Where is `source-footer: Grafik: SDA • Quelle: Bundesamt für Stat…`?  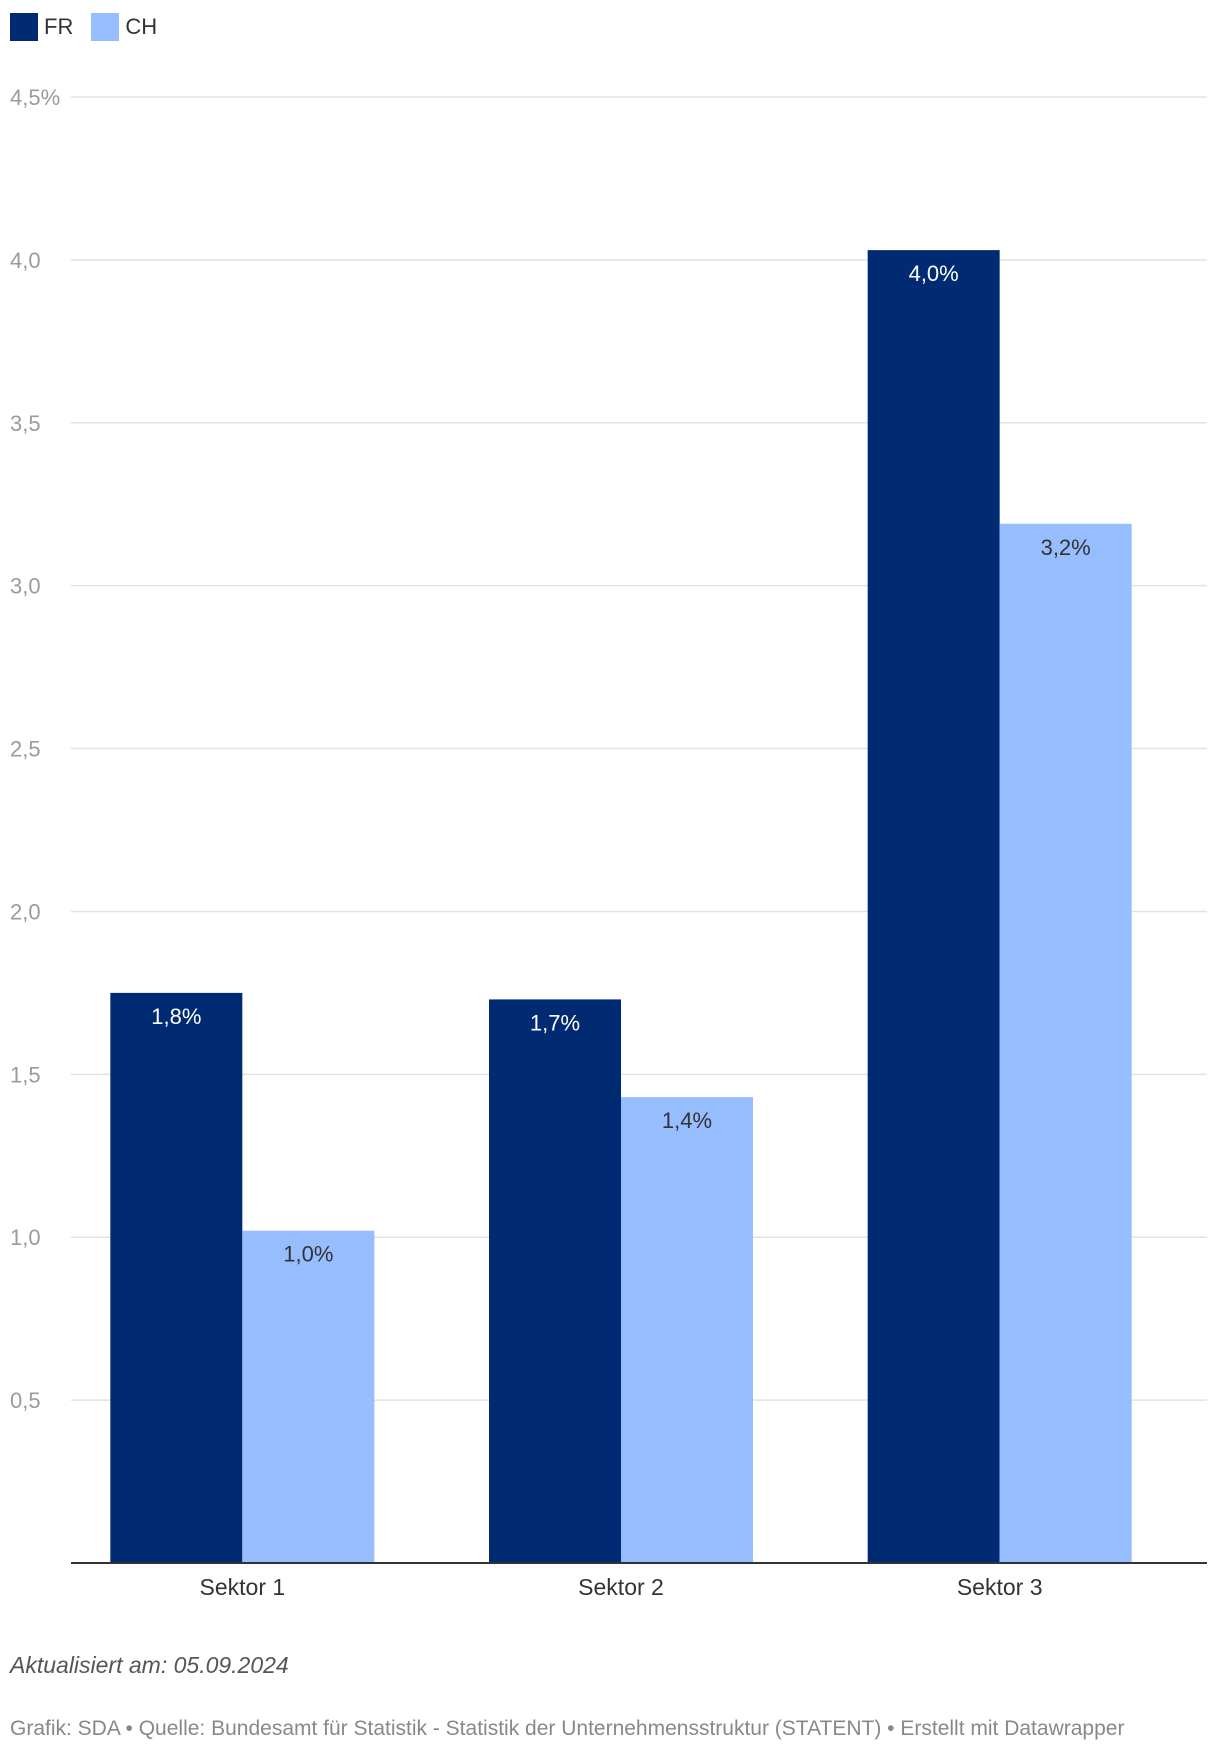
source-footer: Grafik: SDA • Quelle: Bundesamt für Stat… is located at coordinates (567, 1728).